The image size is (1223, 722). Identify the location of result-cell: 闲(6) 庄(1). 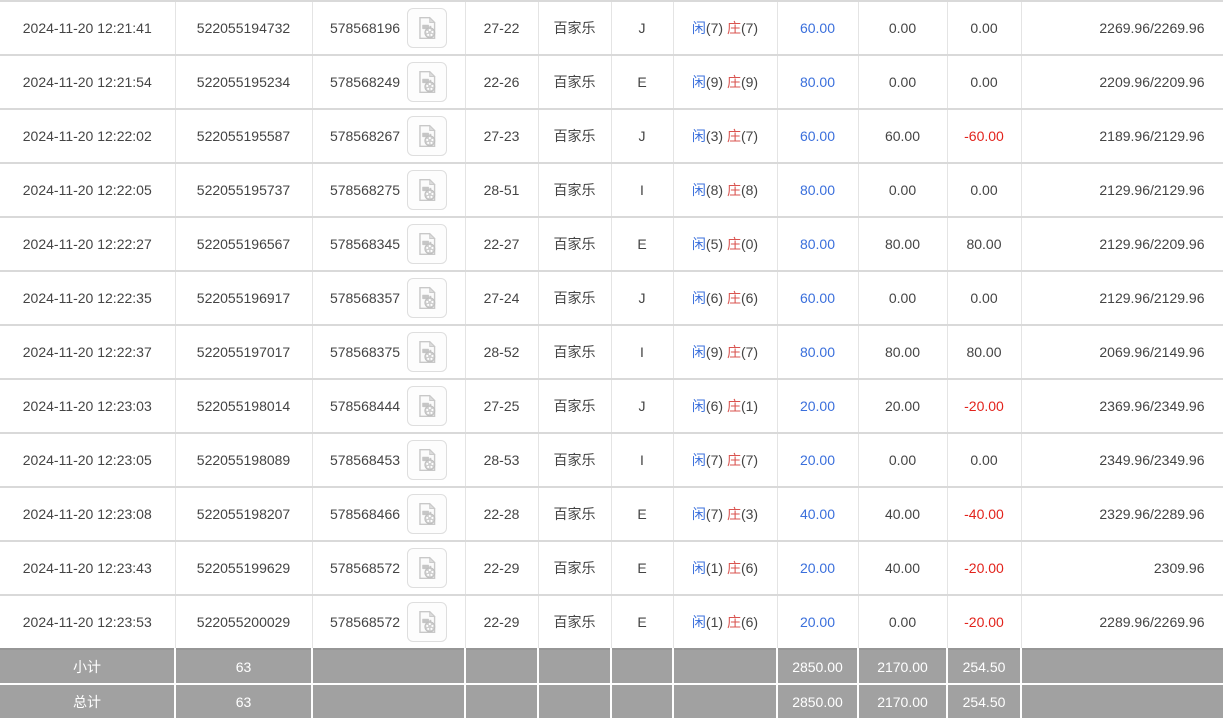
(725, 405).